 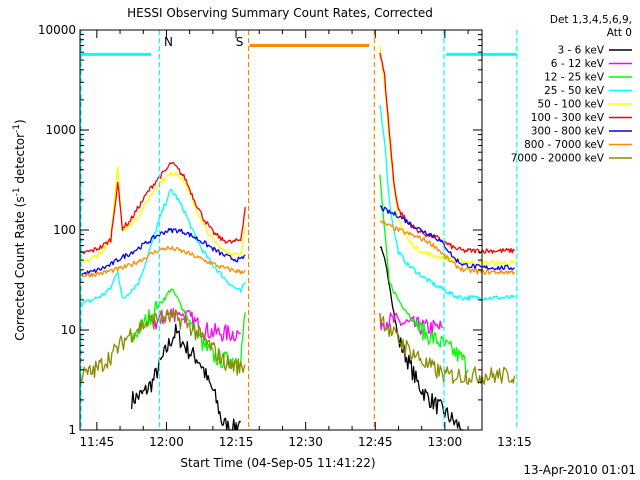 What do you see at coordinates (20, 268) in the screenshot?
I see `y-axis-label-part1: Corrected Count Rate (s` at bounding box center [20, 268].